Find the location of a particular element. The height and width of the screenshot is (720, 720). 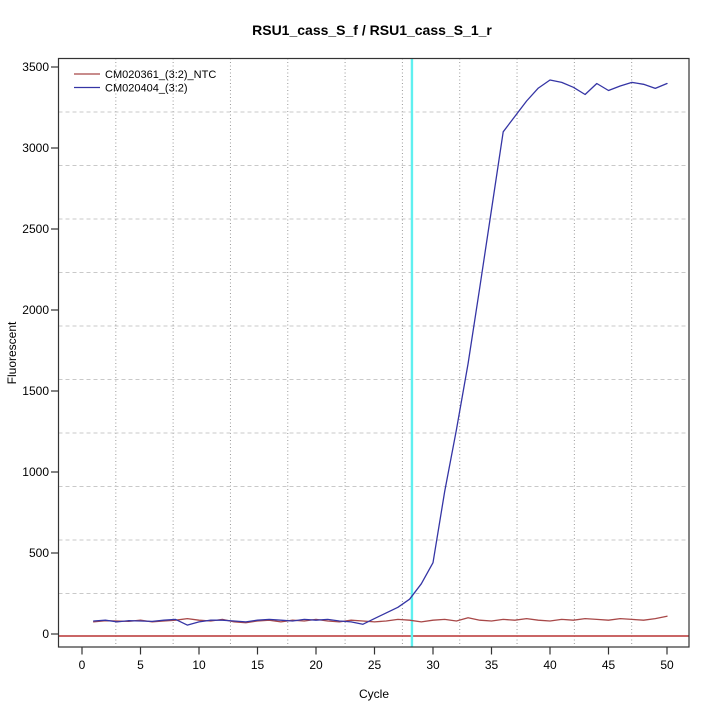

x-axis-label: Cycle is located at coordinates (374, 694).